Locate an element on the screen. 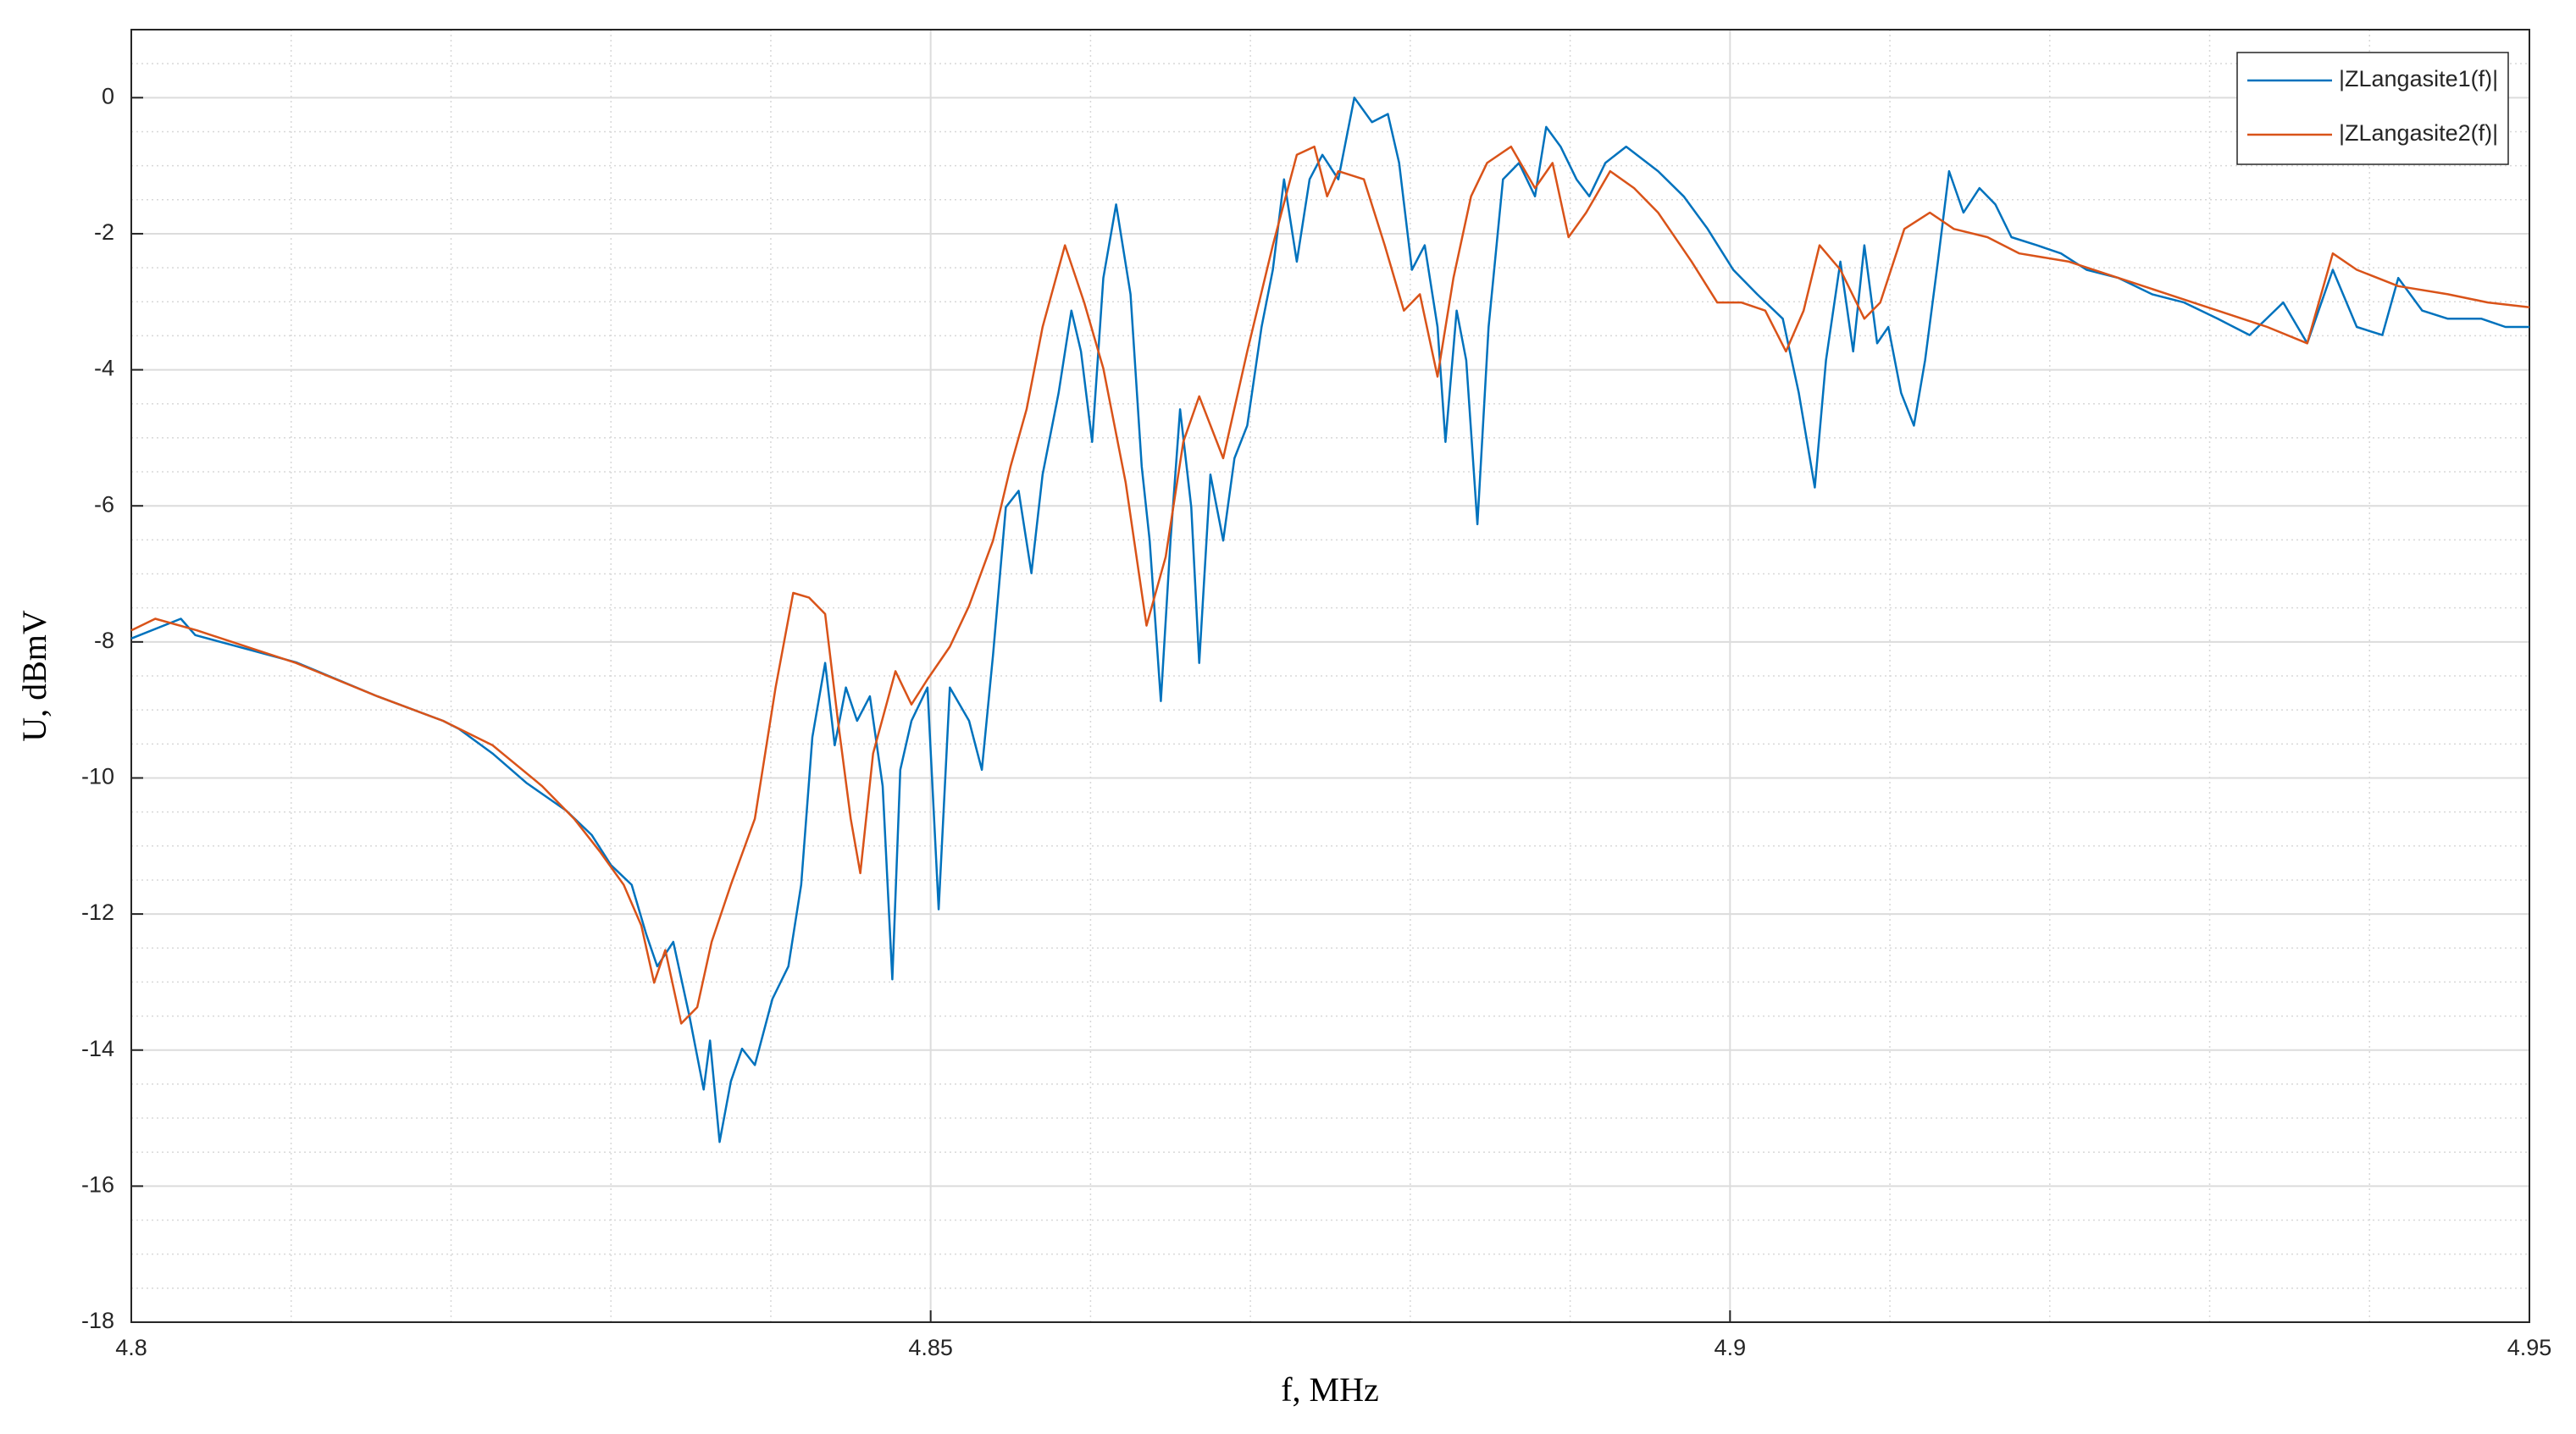 The width and height of the screenshot is (2576, 1434). x-tick-label: 4.85 is located at coordinates (930, 1347).